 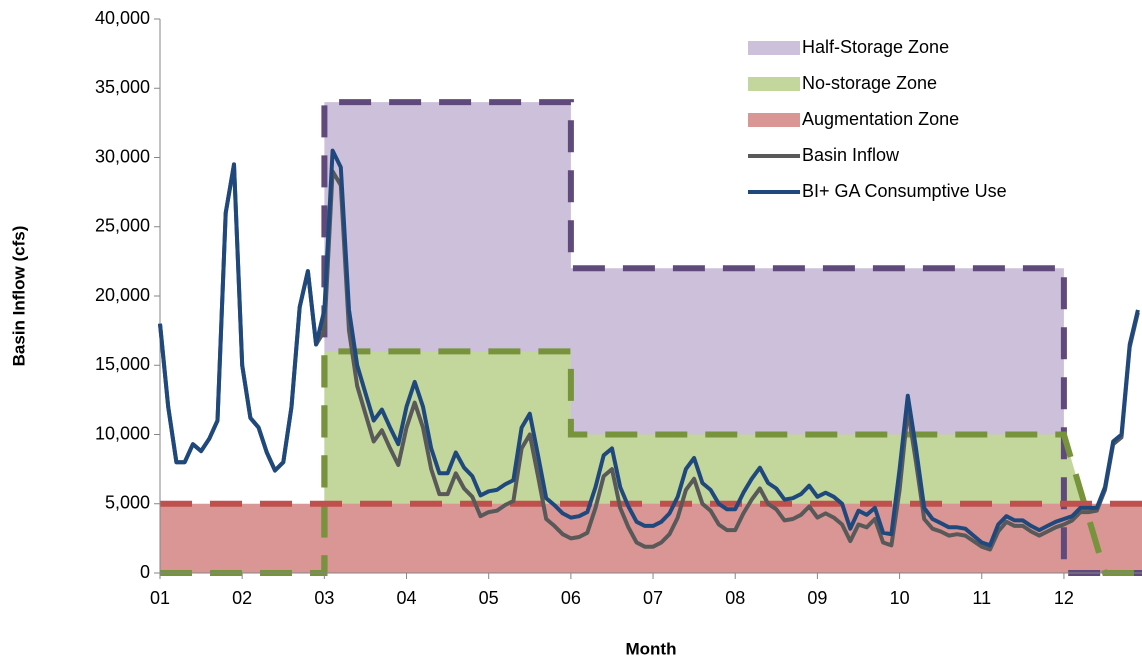 What do you see at coordinates (324, 598) in the screenshot?
I see `x-tick-label: 03` at bounding box center [324, 598].